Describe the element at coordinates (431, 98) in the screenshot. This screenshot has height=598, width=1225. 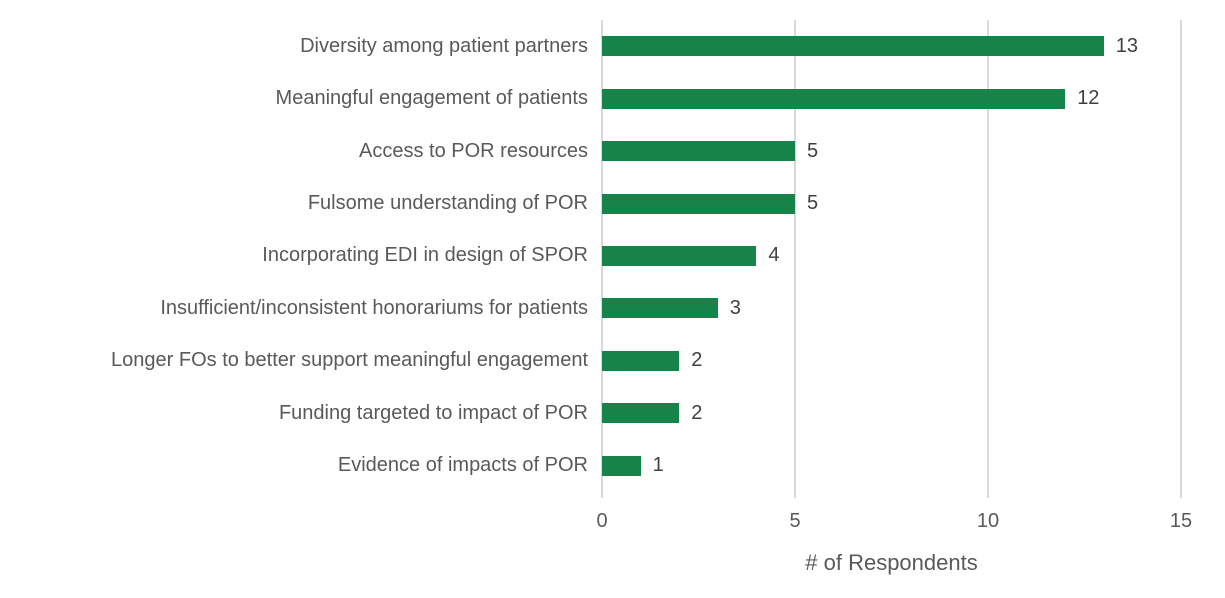
I see `category-label: Meaningful engagement of patients` at that location.